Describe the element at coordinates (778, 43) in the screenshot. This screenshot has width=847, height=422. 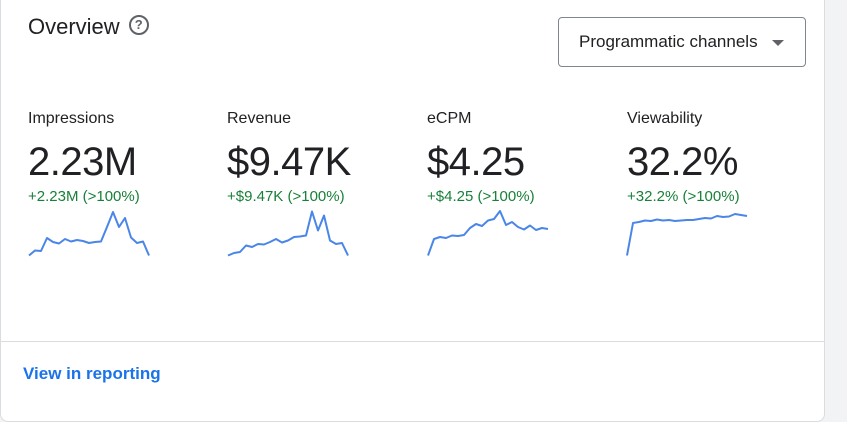
I see `arrow-drop-down-icon` at that location.